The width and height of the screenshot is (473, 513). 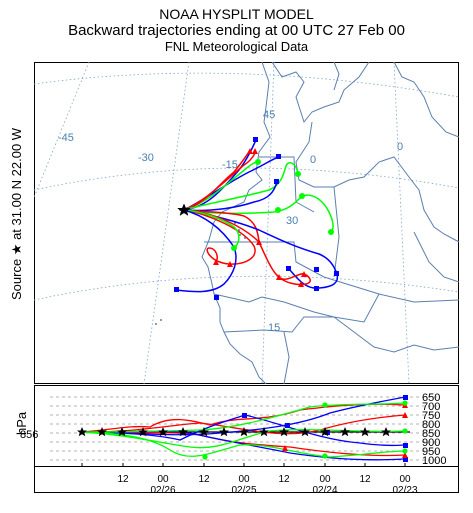 What do you see at coordinates (243, 465) in the screenshot?
I see `time-axis-ticks` at bounding box center [243, 465].